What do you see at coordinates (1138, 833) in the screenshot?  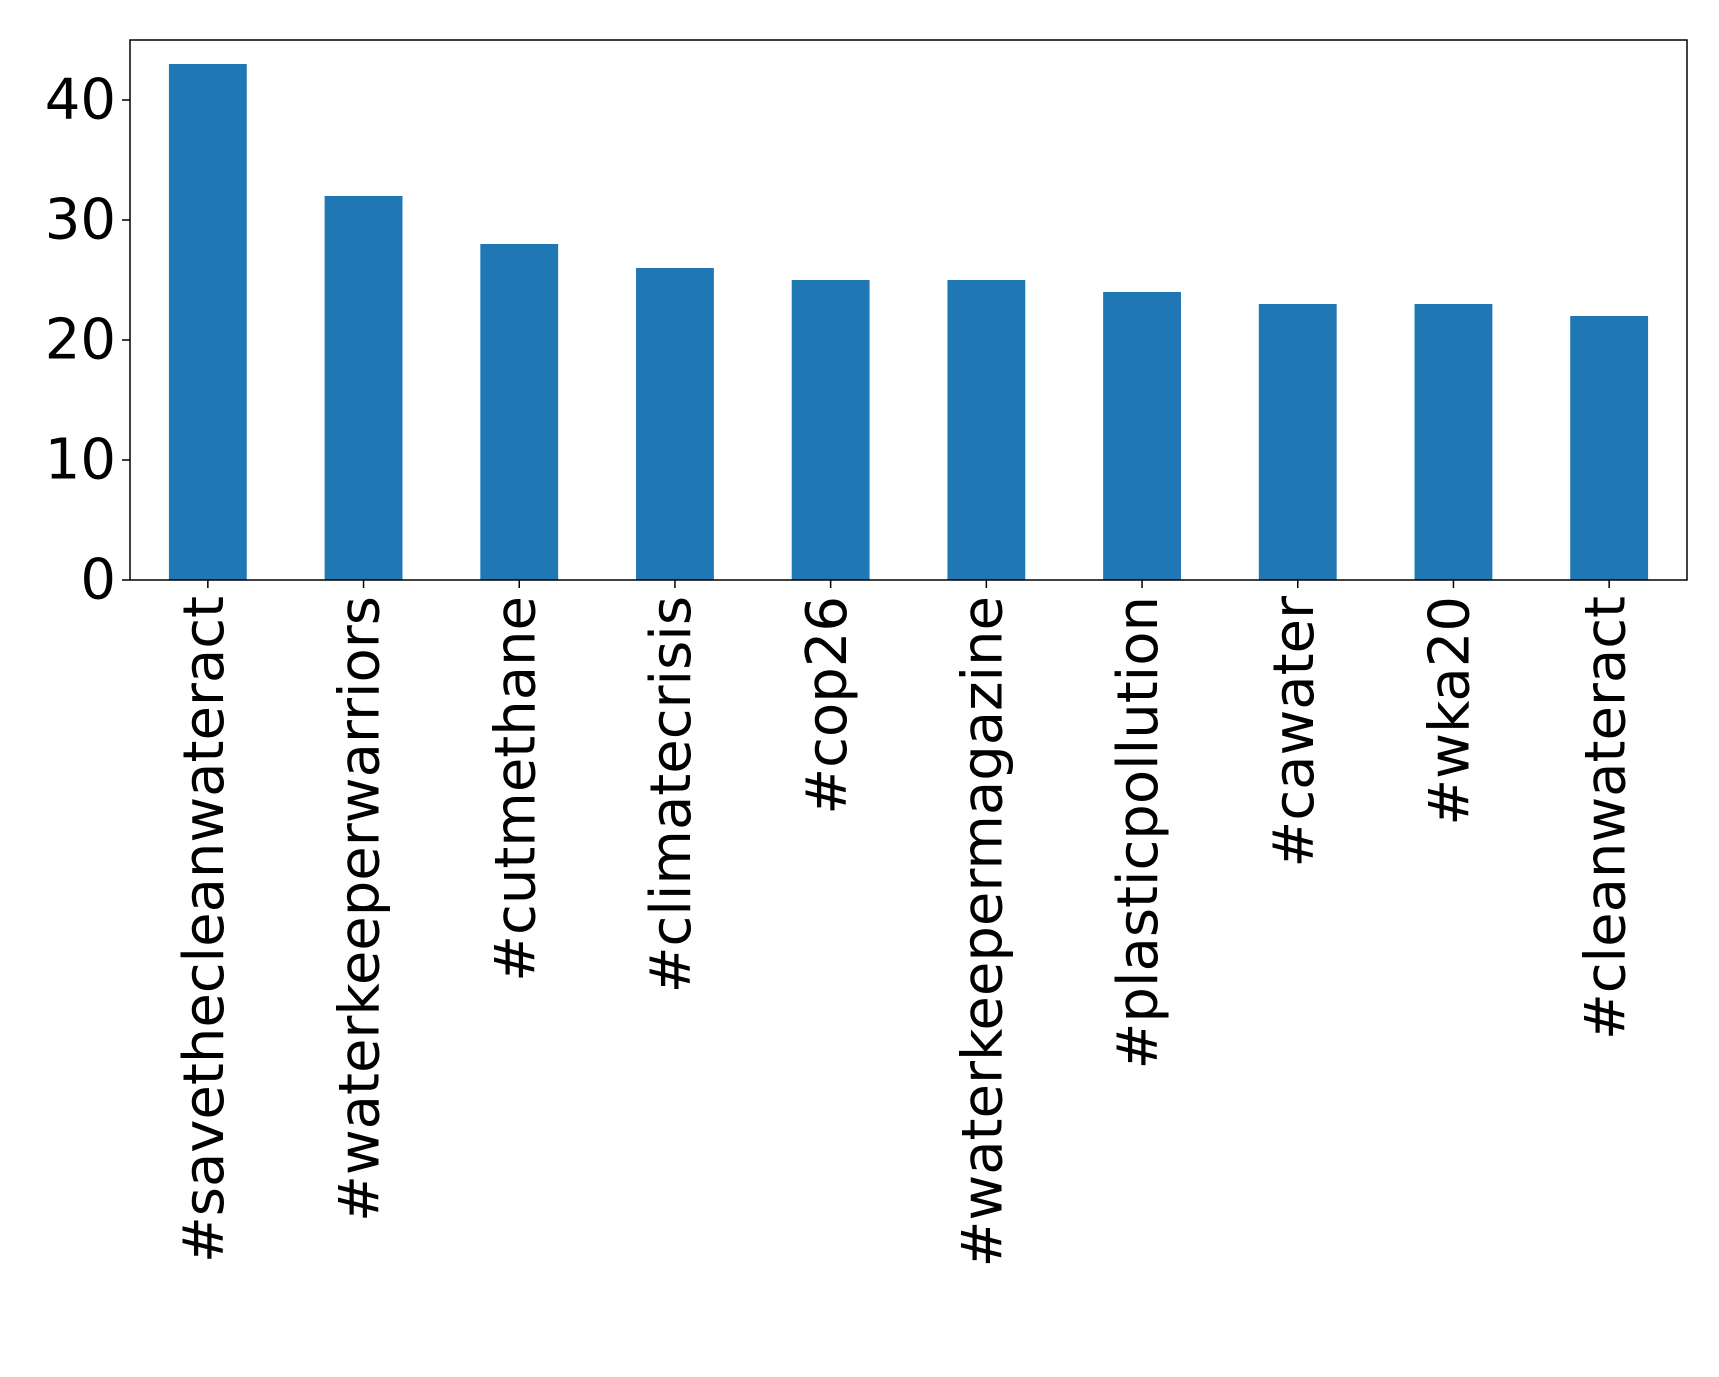 I see `x-tick-label: #plasticpollution` at bounding box center [1138, 833].